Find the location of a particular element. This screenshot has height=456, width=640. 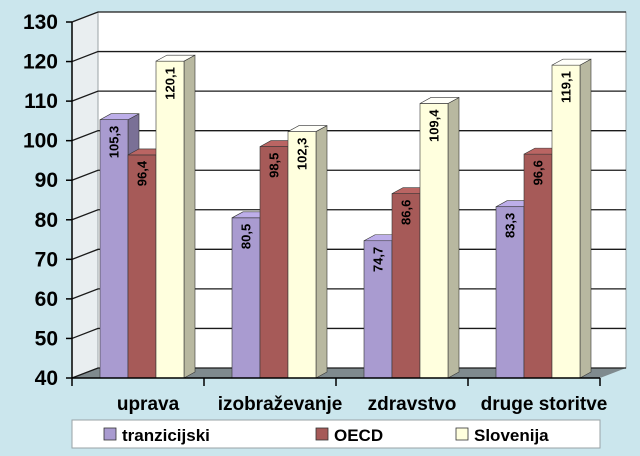

data-label: 96,4 is located at coordinates (142, 173).